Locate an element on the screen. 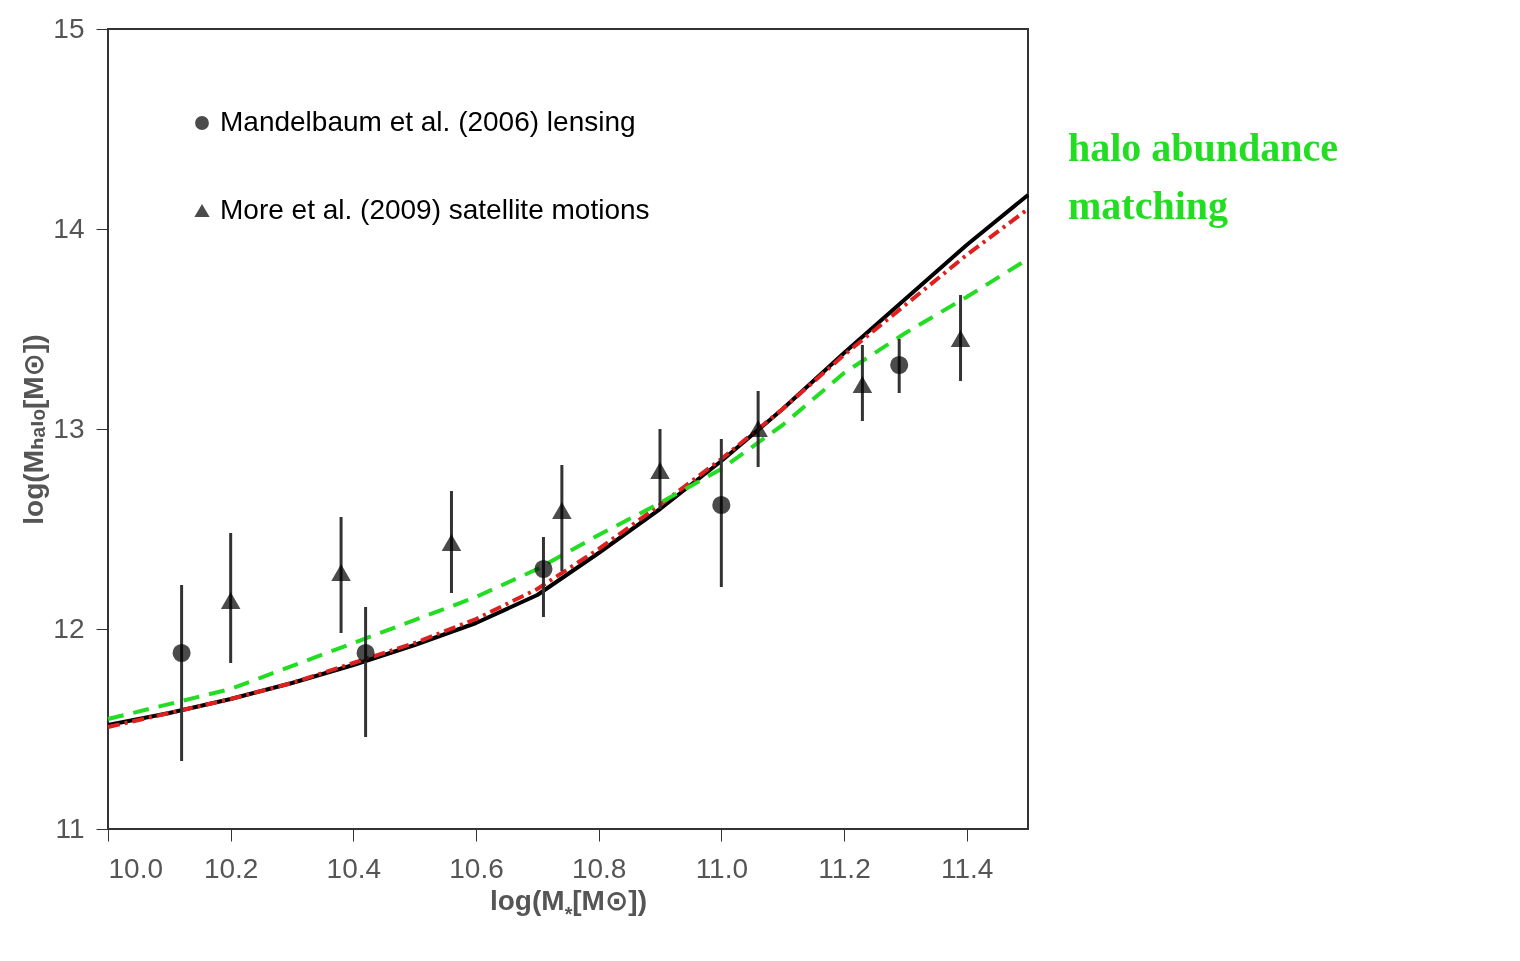 The width and height of the screenshot is (1520, 961). y-tick-label: 13 is located at coordinates (69, 428).